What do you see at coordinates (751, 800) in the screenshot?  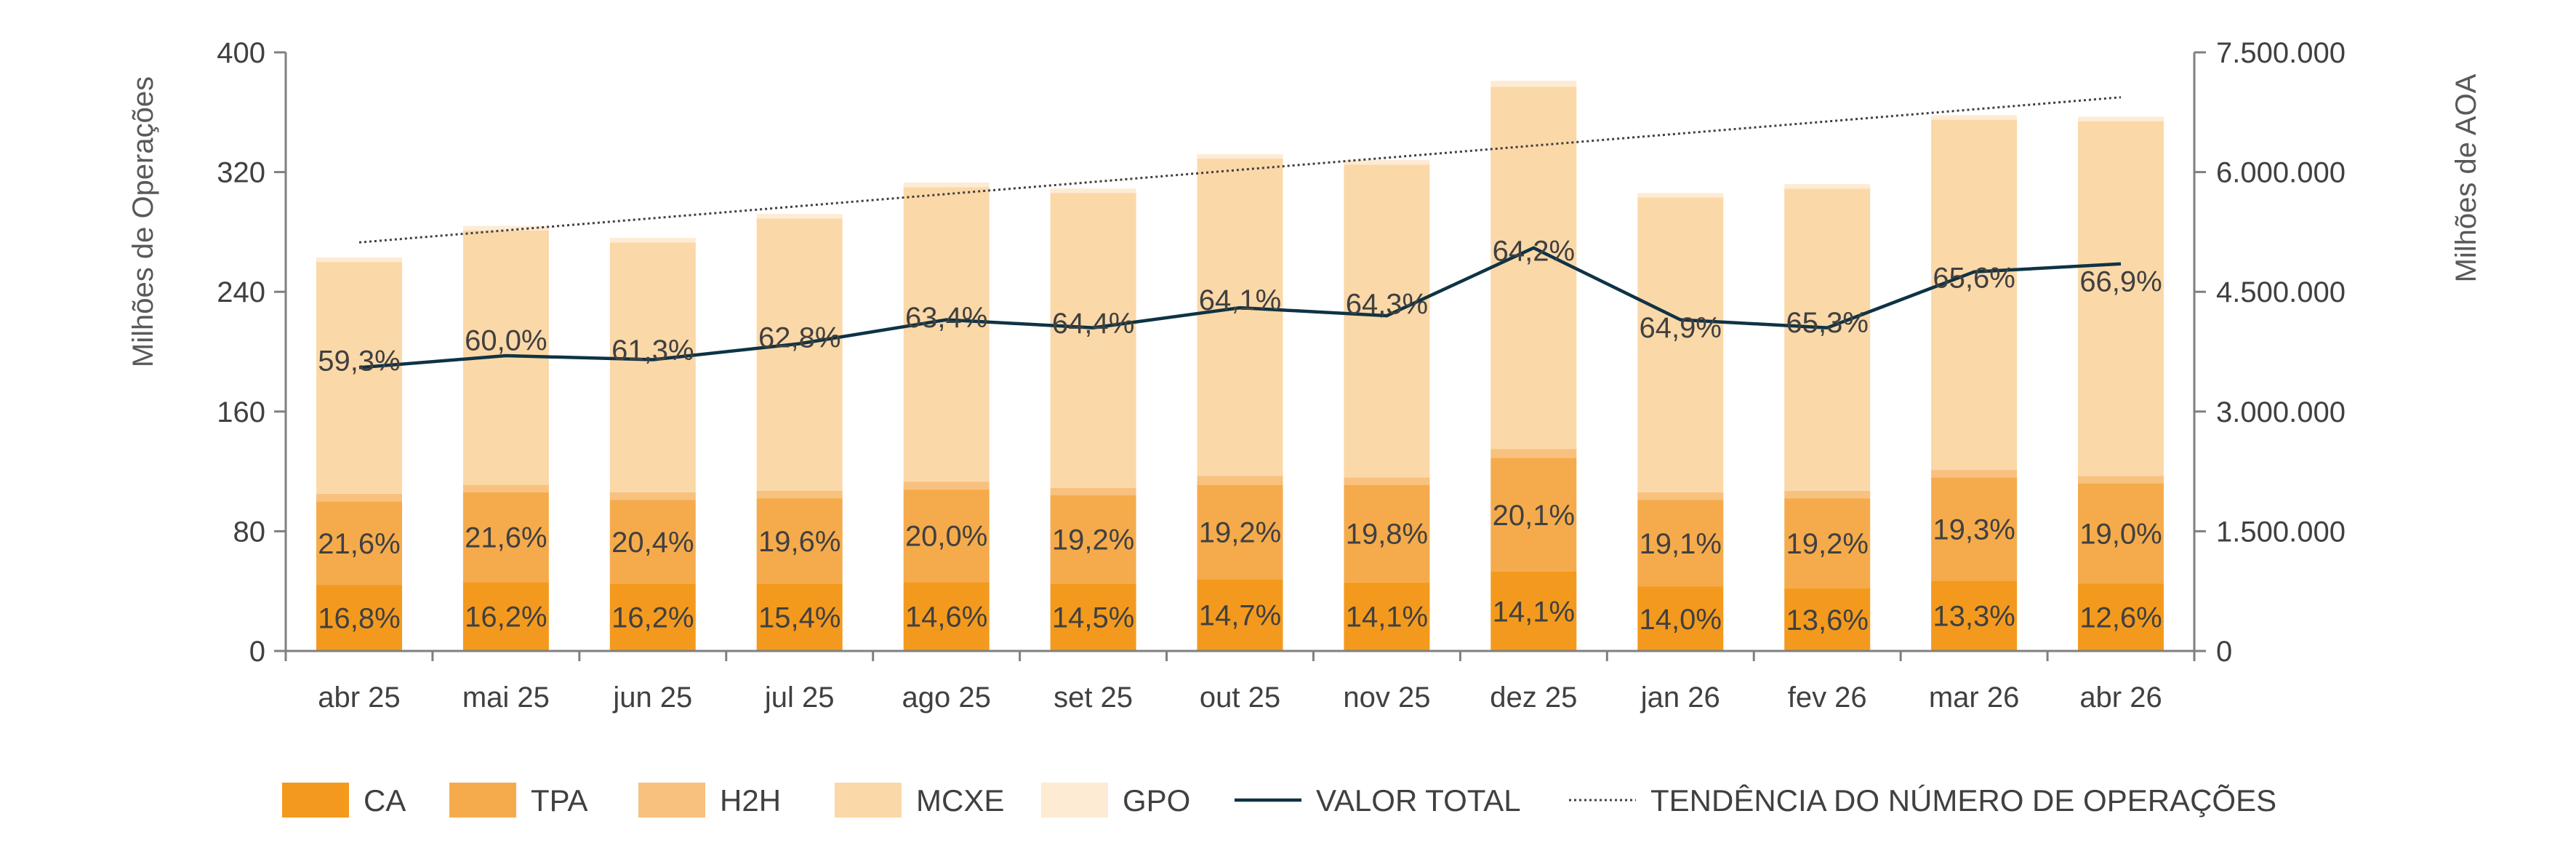 I see `legend-label: H2H` at bounding box center [751, 800].